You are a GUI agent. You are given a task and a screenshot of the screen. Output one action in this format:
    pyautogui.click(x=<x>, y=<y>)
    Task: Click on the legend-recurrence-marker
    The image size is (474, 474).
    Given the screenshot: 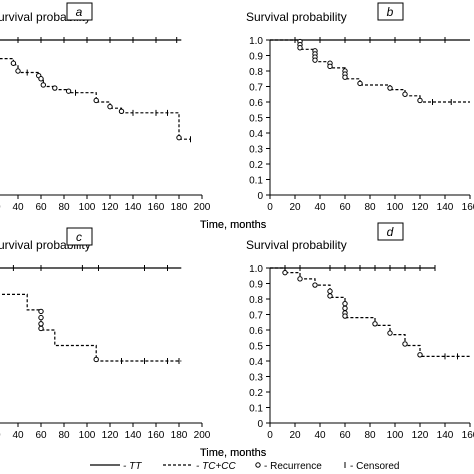 What is the action you would take?
    pyautogui.click(x=258, y=465)
    